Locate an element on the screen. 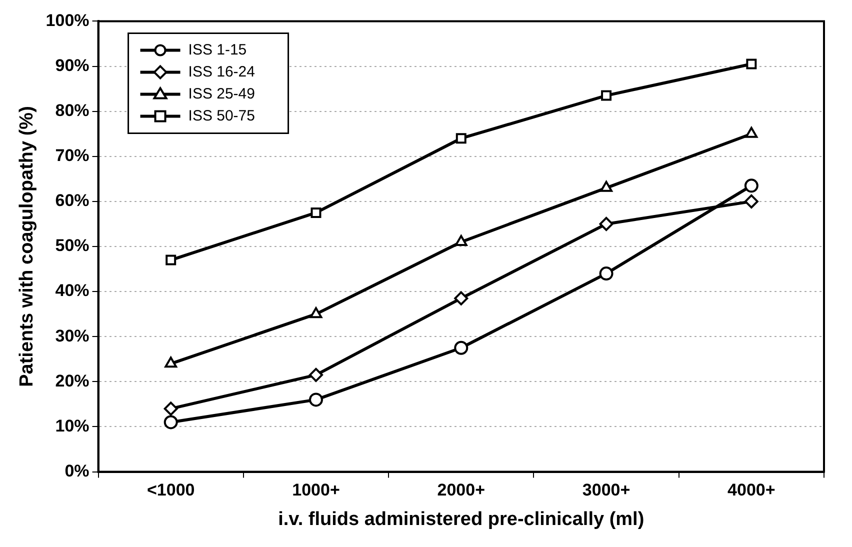  y-tick-label: 0% is located at coordinates (77, 470).